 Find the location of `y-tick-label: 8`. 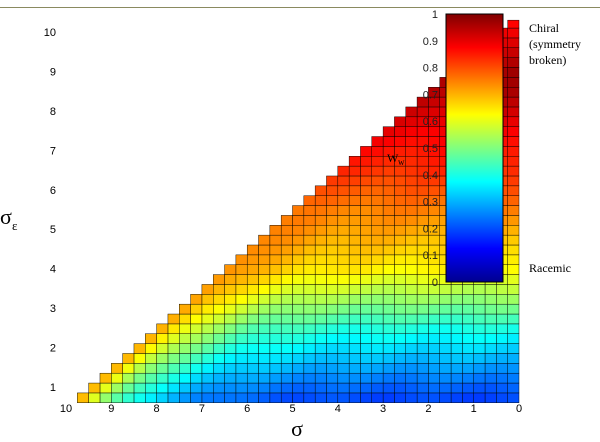

y-tick-label: 8 is located at coordinates (53, 112).